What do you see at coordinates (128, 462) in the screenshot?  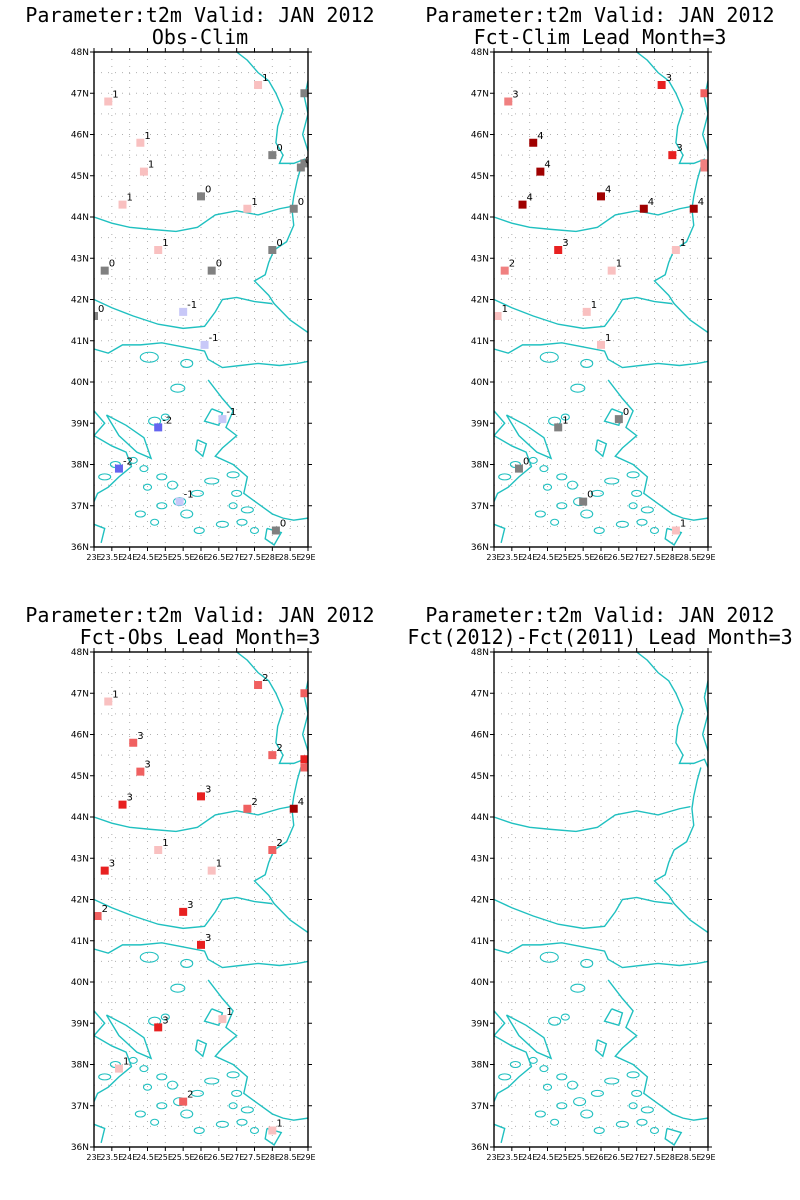 I see `station-value: -2` at bounding box center [128, 462].